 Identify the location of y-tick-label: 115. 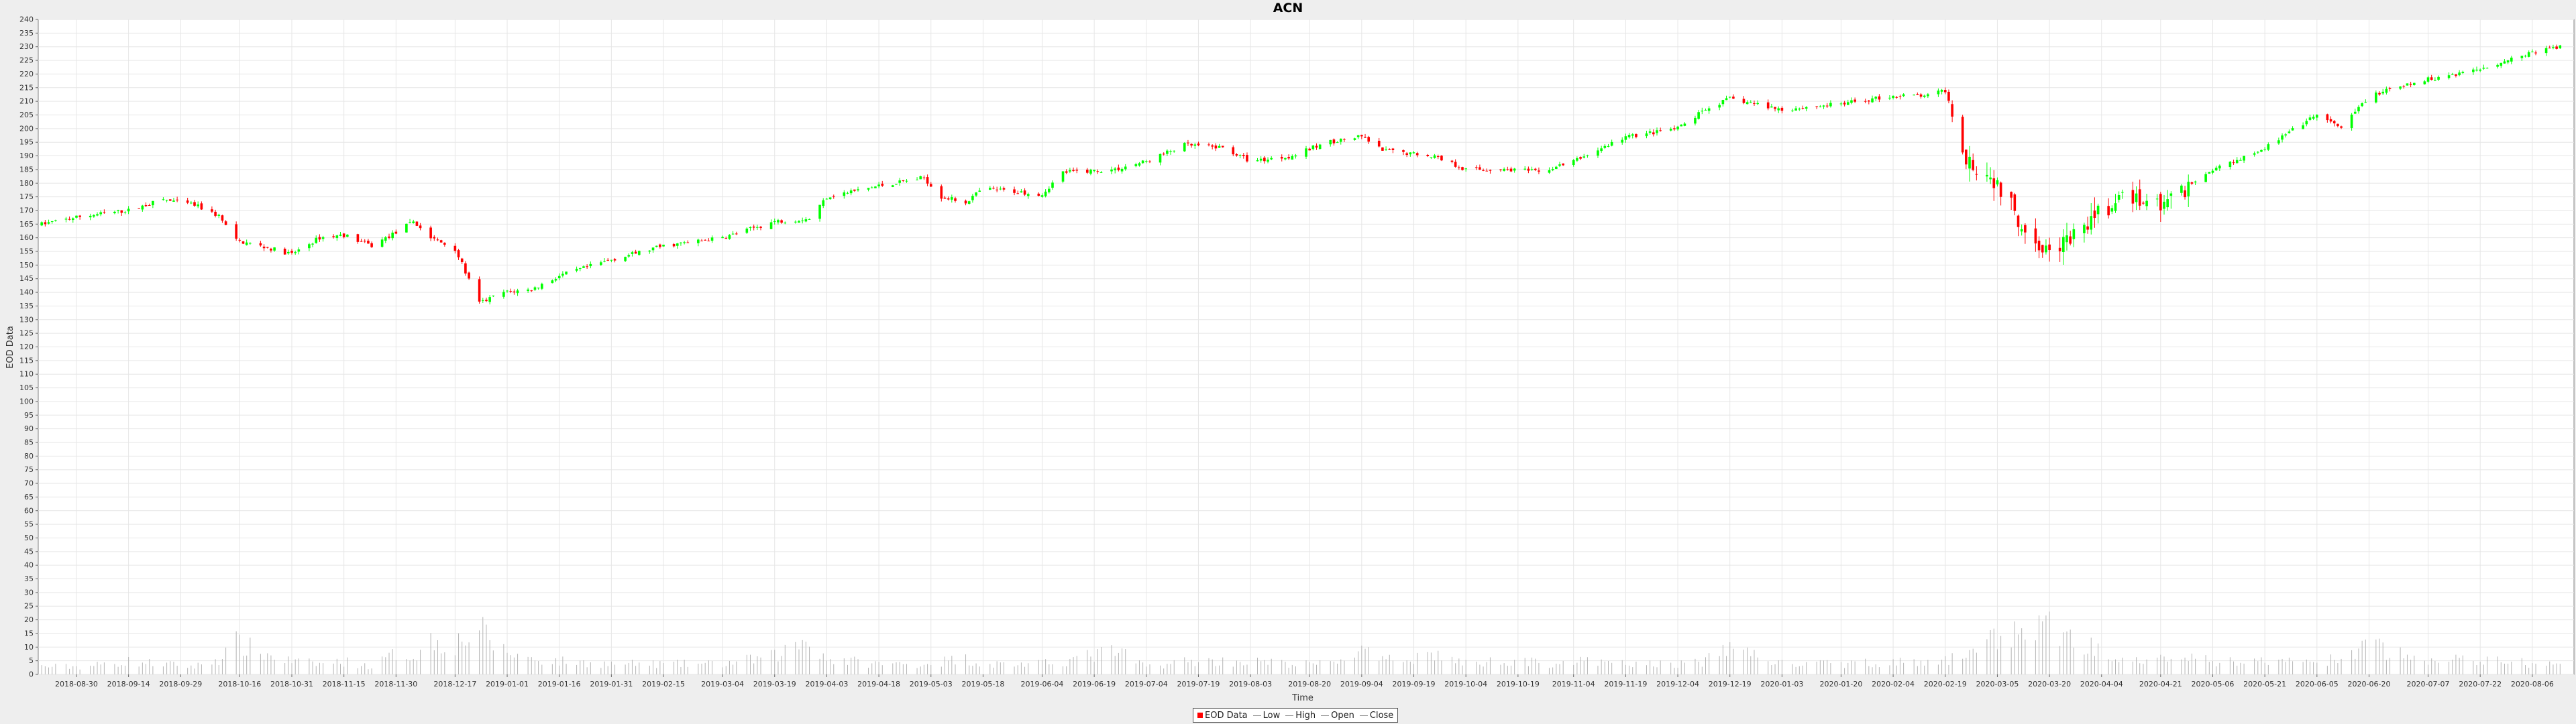
(26, 360).